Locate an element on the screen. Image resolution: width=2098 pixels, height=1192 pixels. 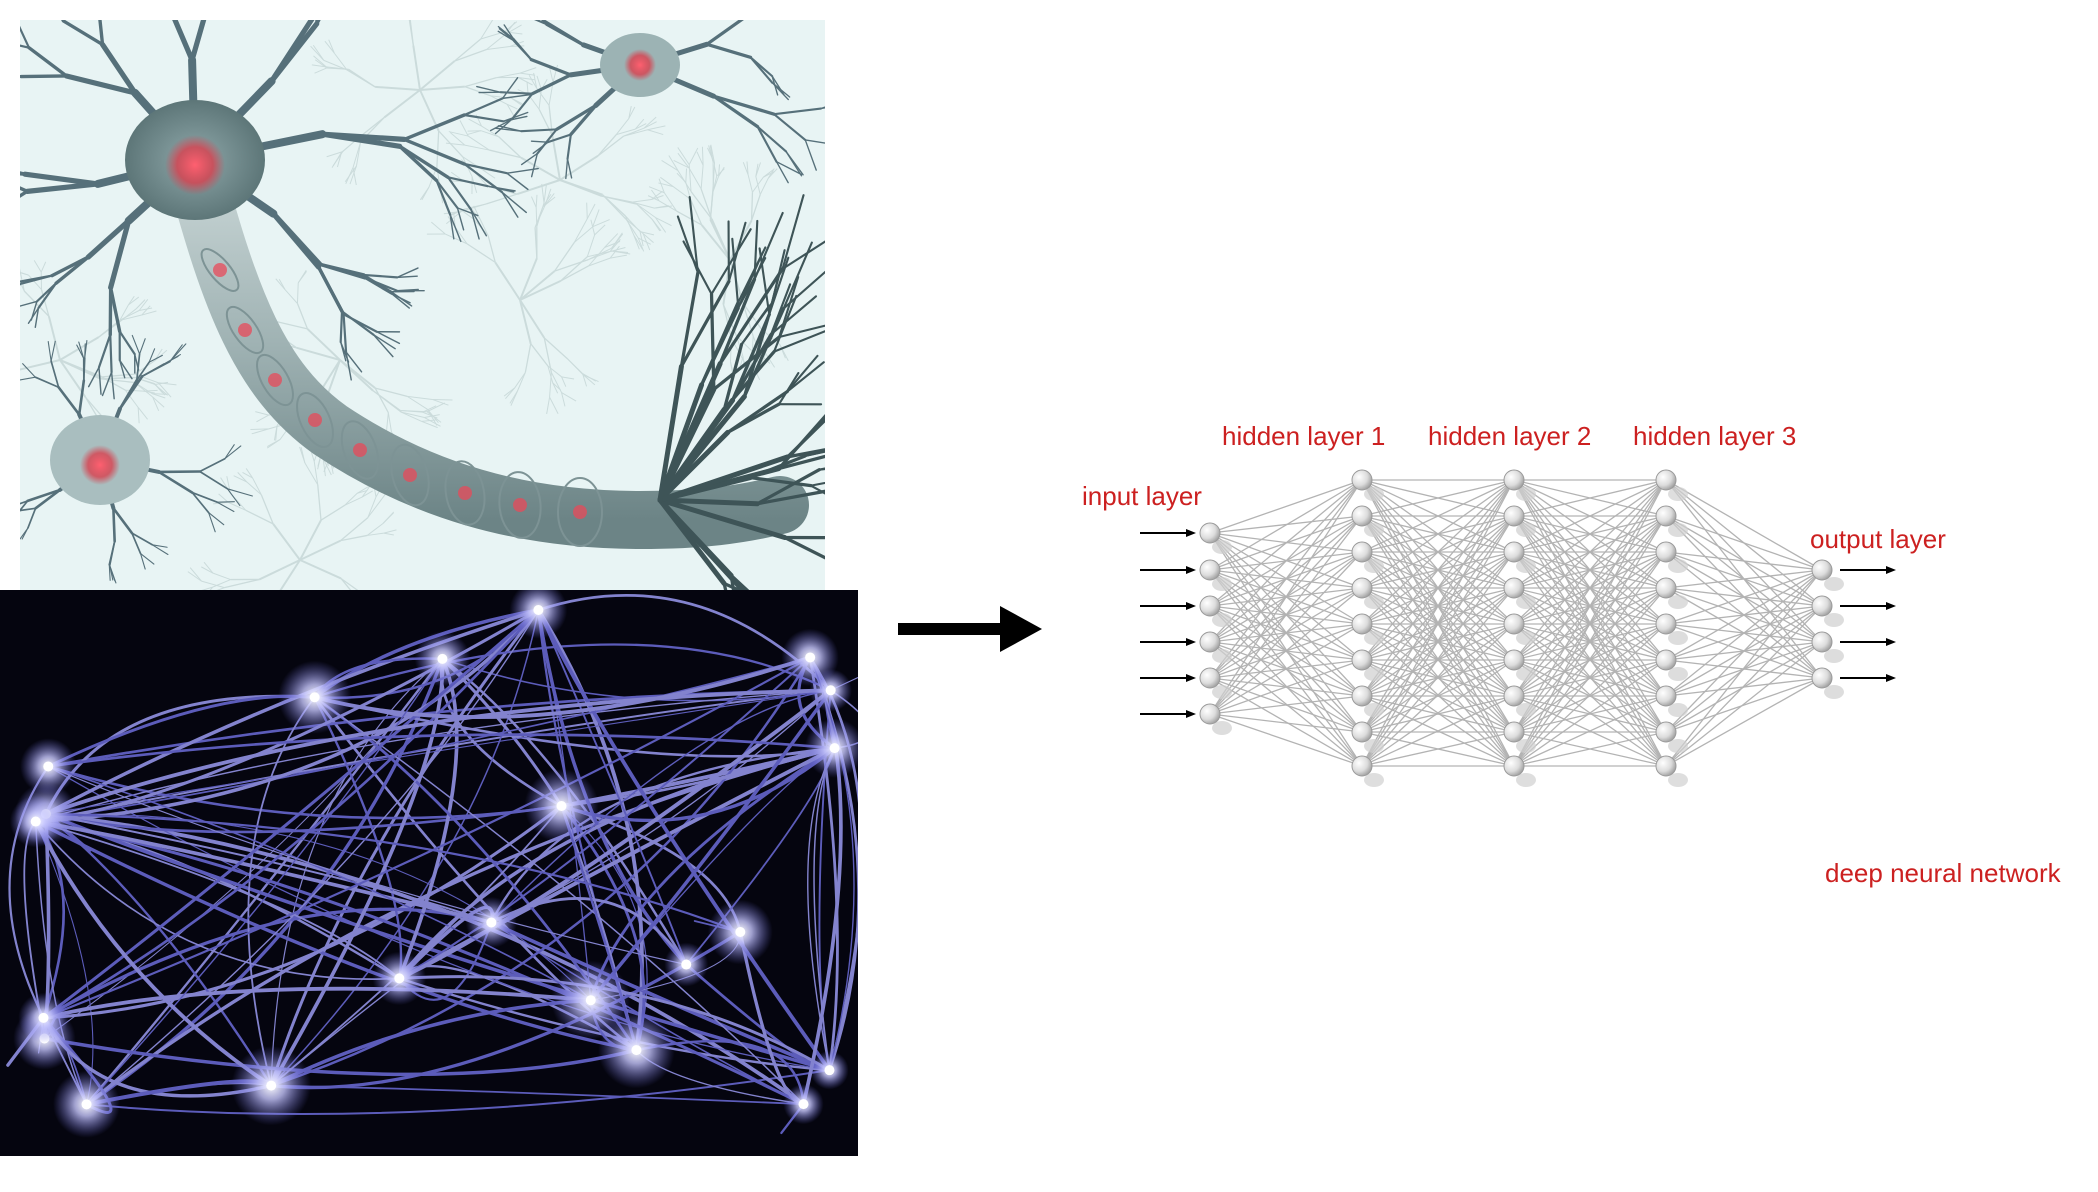
label-hidden-layer-3: hidden layer 3 is located at coordinates (1714, 436).